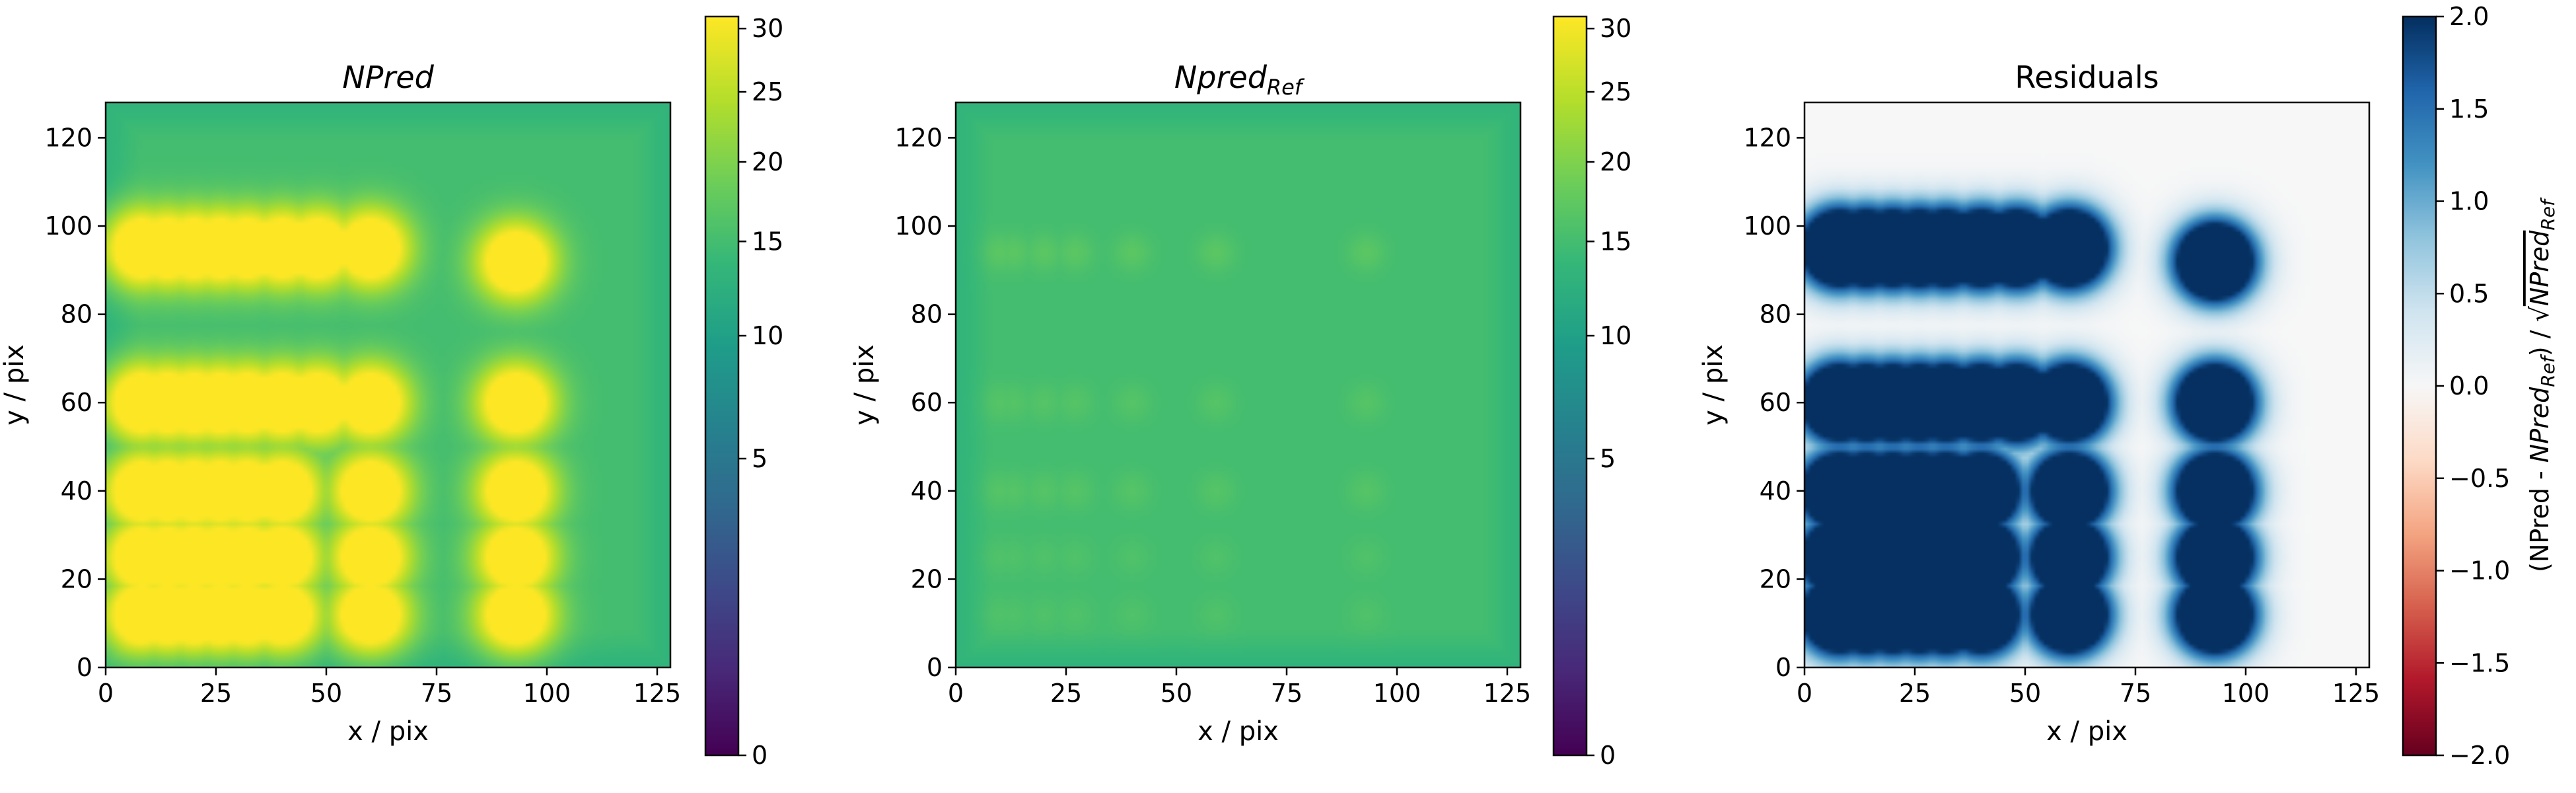  What do you see at coordinates (388, 77) in the screenshot?
I see `chart-title: NPred` at bounding box center [388, 77].